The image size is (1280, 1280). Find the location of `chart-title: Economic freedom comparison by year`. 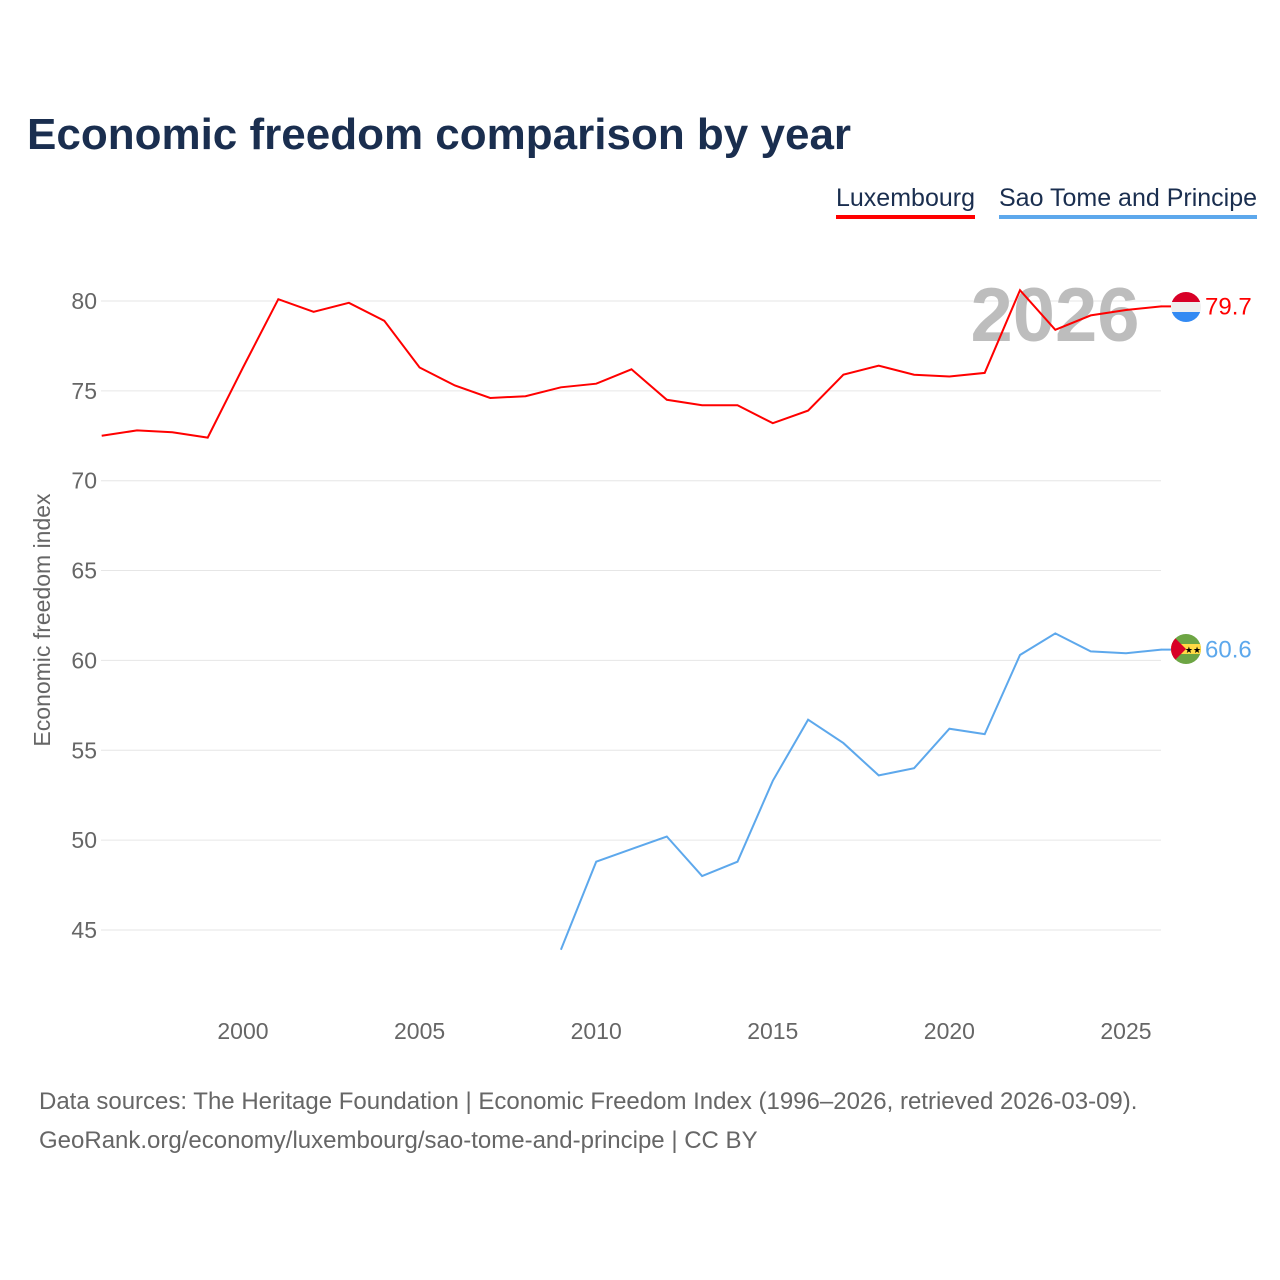

chart-title: Economic freedom comparison by year is located at coordinates (439, 134).